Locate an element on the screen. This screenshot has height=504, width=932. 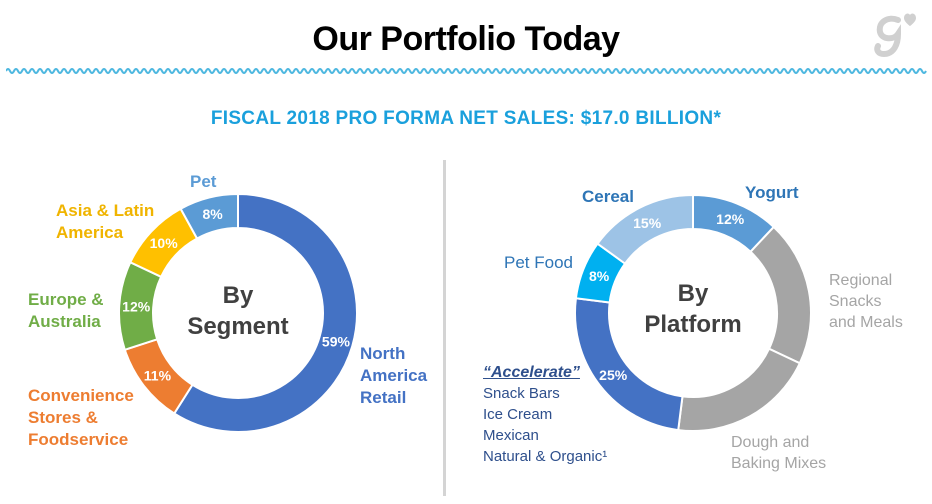
platform-center-label: By Platform is located at coordinates (693, 309).